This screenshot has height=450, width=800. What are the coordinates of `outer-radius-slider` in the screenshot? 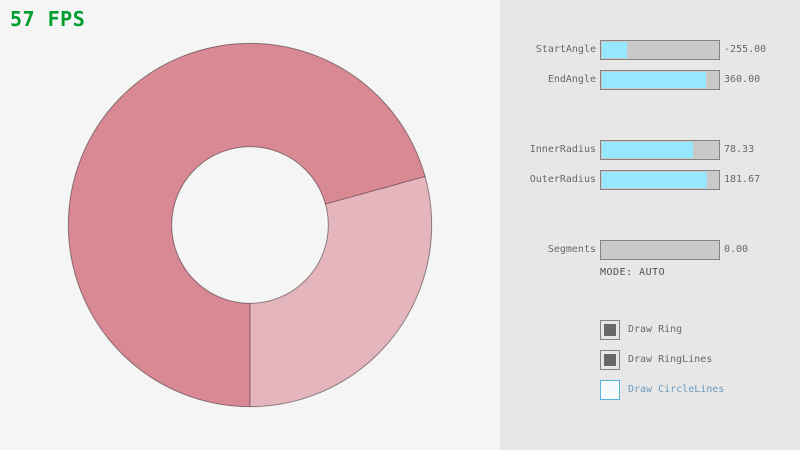 It's located at (660, 180).